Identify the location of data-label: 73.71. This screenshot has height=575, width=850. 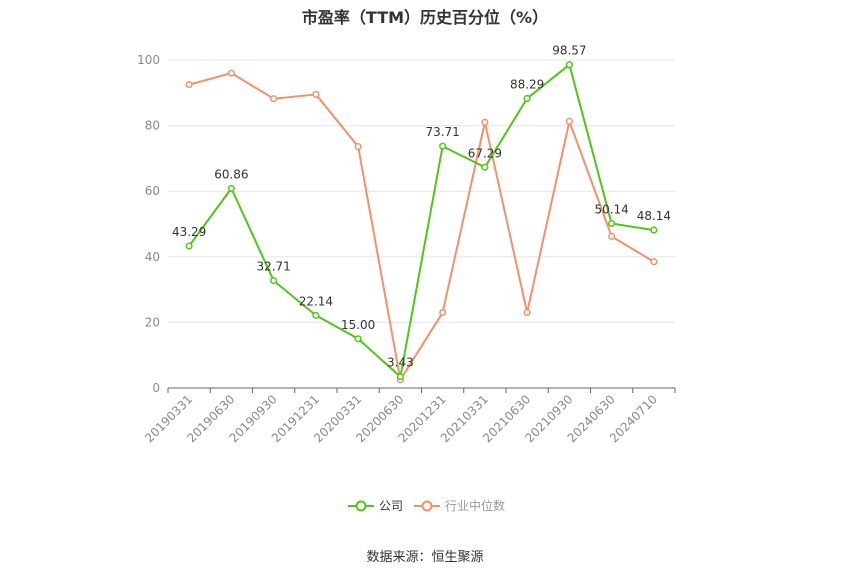
(442, 132).